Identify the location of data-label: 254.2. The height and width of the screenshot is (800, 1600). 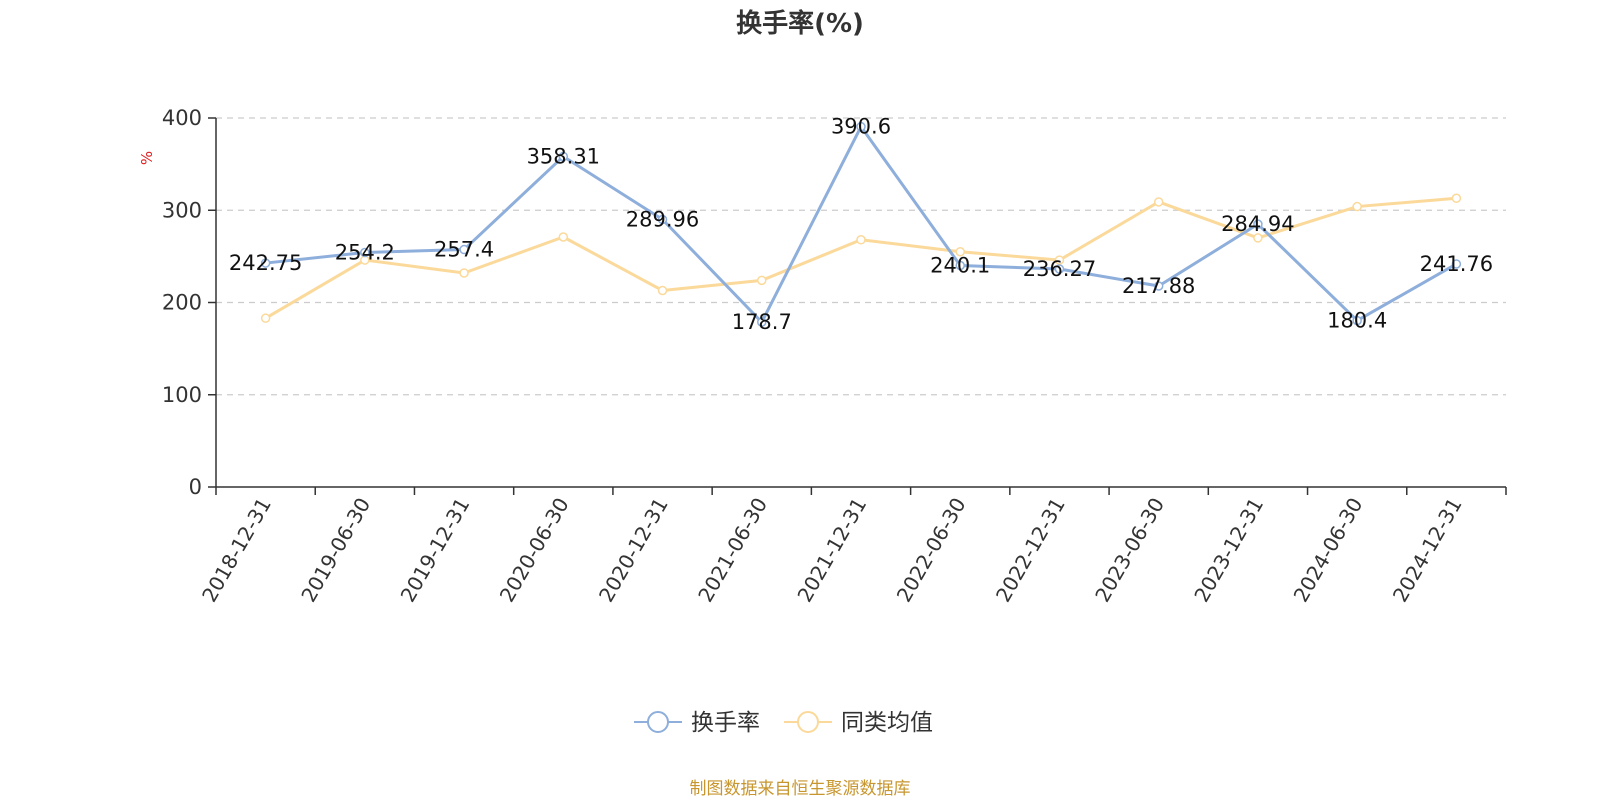
(365, 253).